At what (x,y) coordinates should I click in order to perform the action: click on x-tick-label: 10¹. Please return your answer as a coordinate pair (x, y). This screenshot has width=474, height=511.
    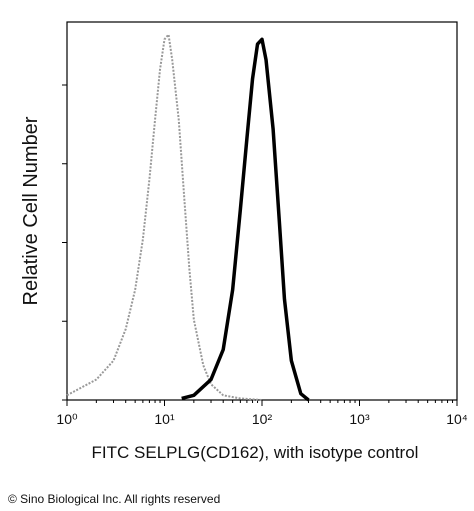
    Looking at the image, I should click on (164, 419).